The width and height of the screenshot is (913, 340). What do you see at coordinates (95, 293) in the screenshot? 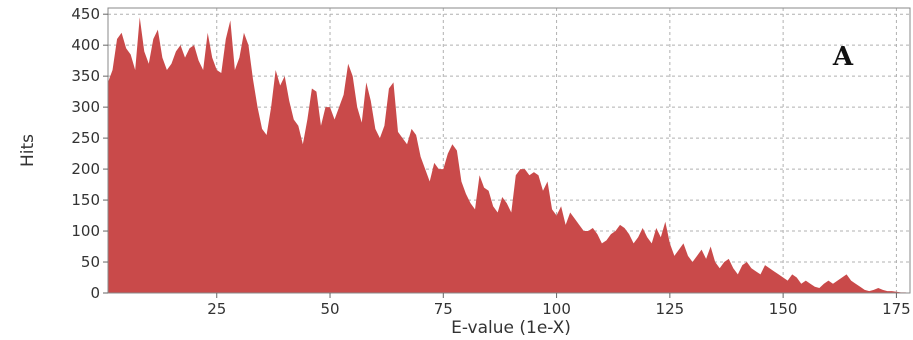
I see `y-tick-label: 0` at bounding box center [95, 293].